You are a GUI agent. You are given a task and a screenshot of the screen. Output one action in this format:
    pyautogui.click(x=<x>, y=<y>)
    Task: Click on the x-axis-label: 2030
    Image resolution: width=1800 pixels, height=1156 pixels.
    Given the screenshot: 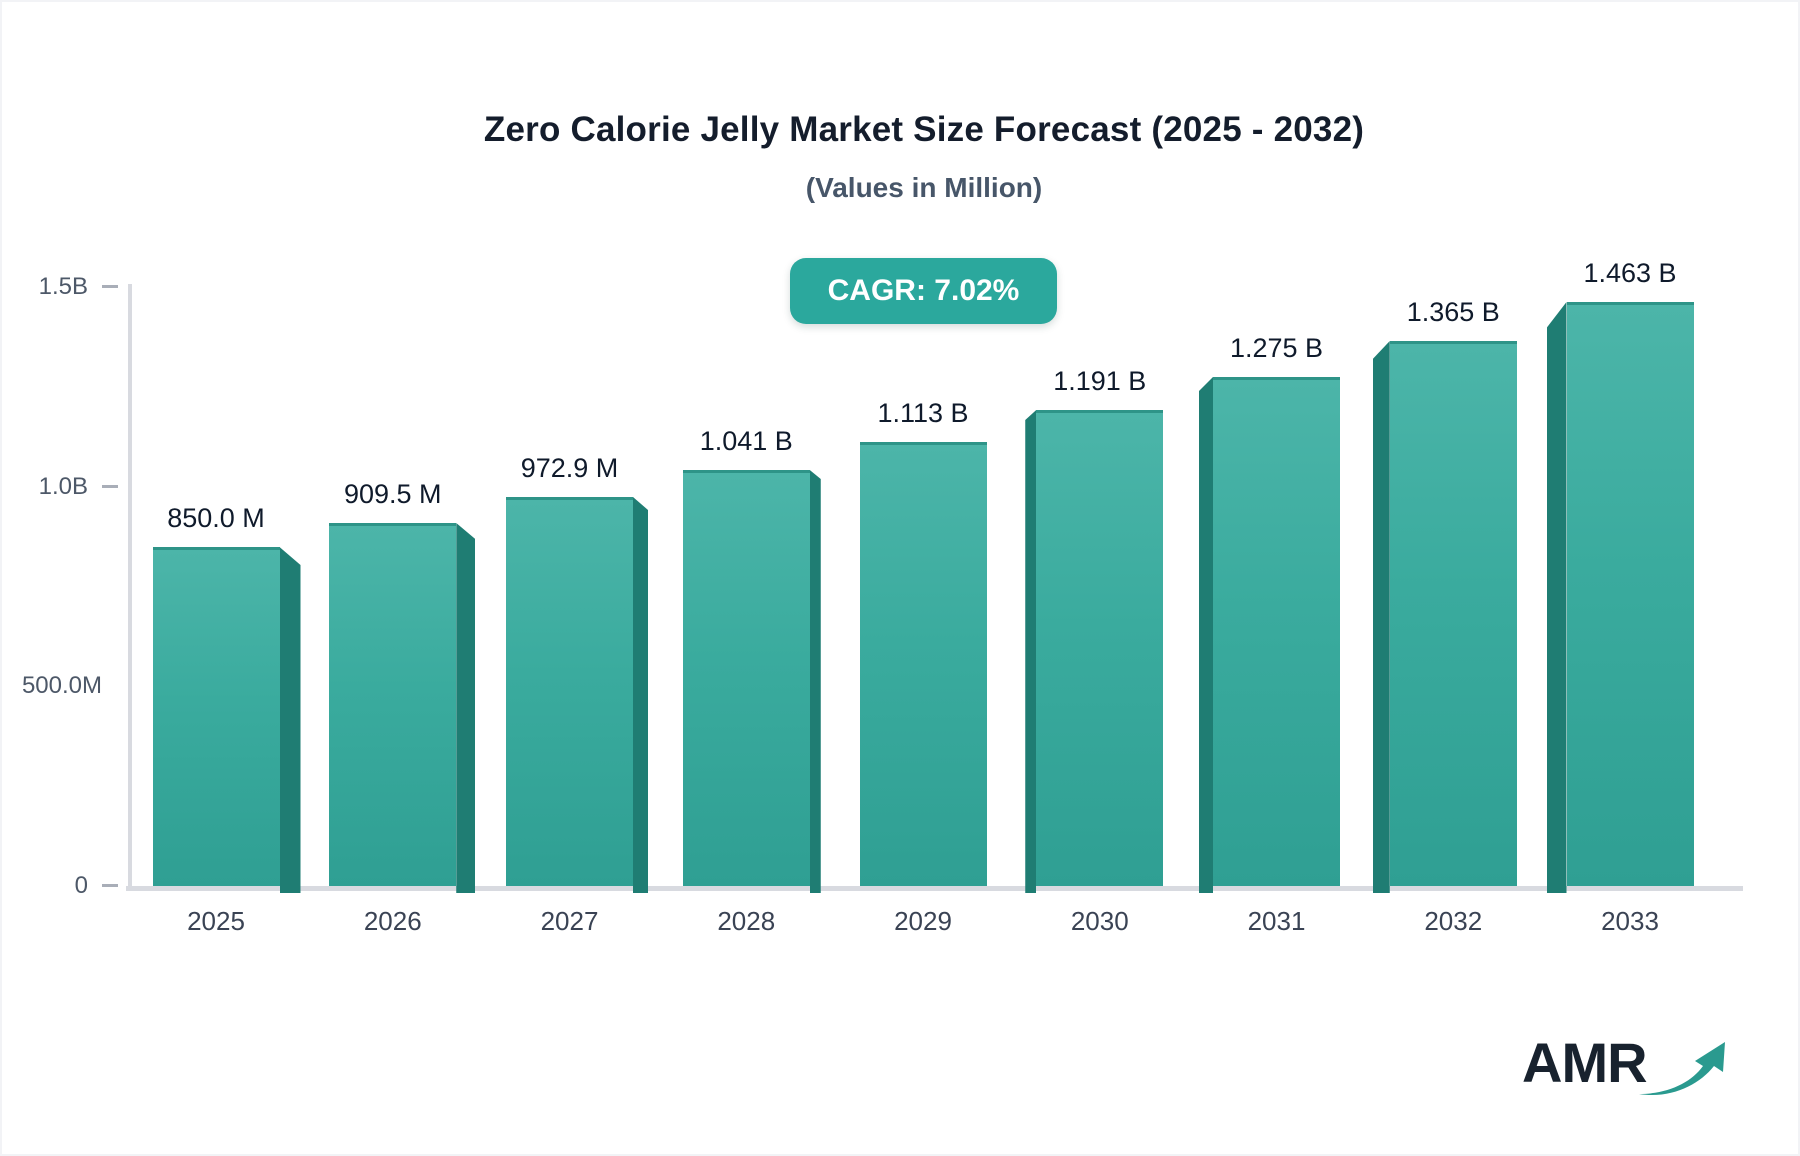 What is the action you would take?
    pyautogui.click(x=1099, y=921)
    